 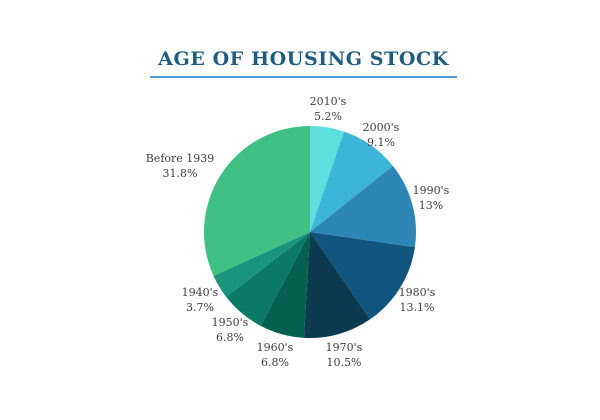 What do you see at coordinates (180, 158) in the screenshot?
I see `slice-label-name: Before 1939` at bounding box center [180, 158].